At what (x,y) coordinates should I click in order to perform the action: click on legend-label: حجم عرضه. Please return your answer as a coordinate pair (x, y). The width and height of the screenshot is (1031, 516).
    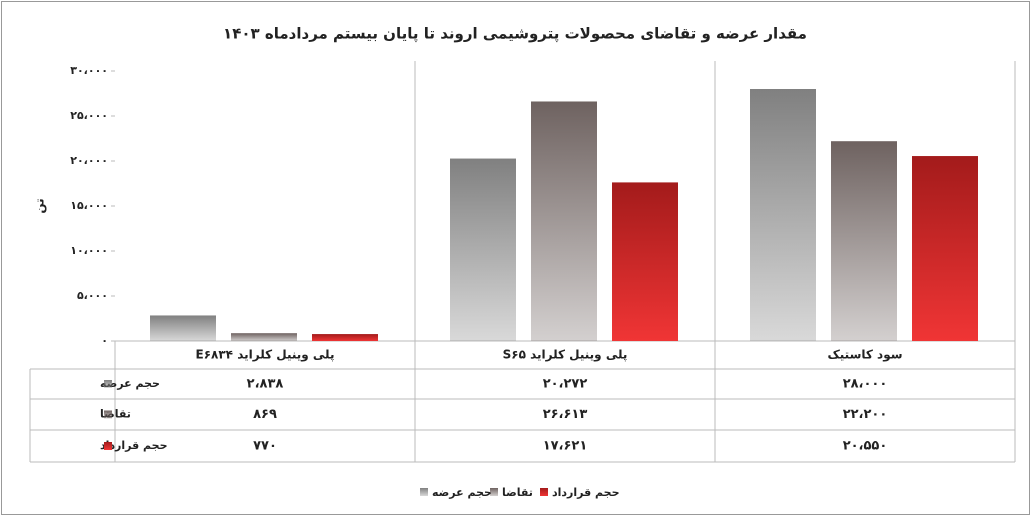
    Looking at the image, I should click on (462, 492).